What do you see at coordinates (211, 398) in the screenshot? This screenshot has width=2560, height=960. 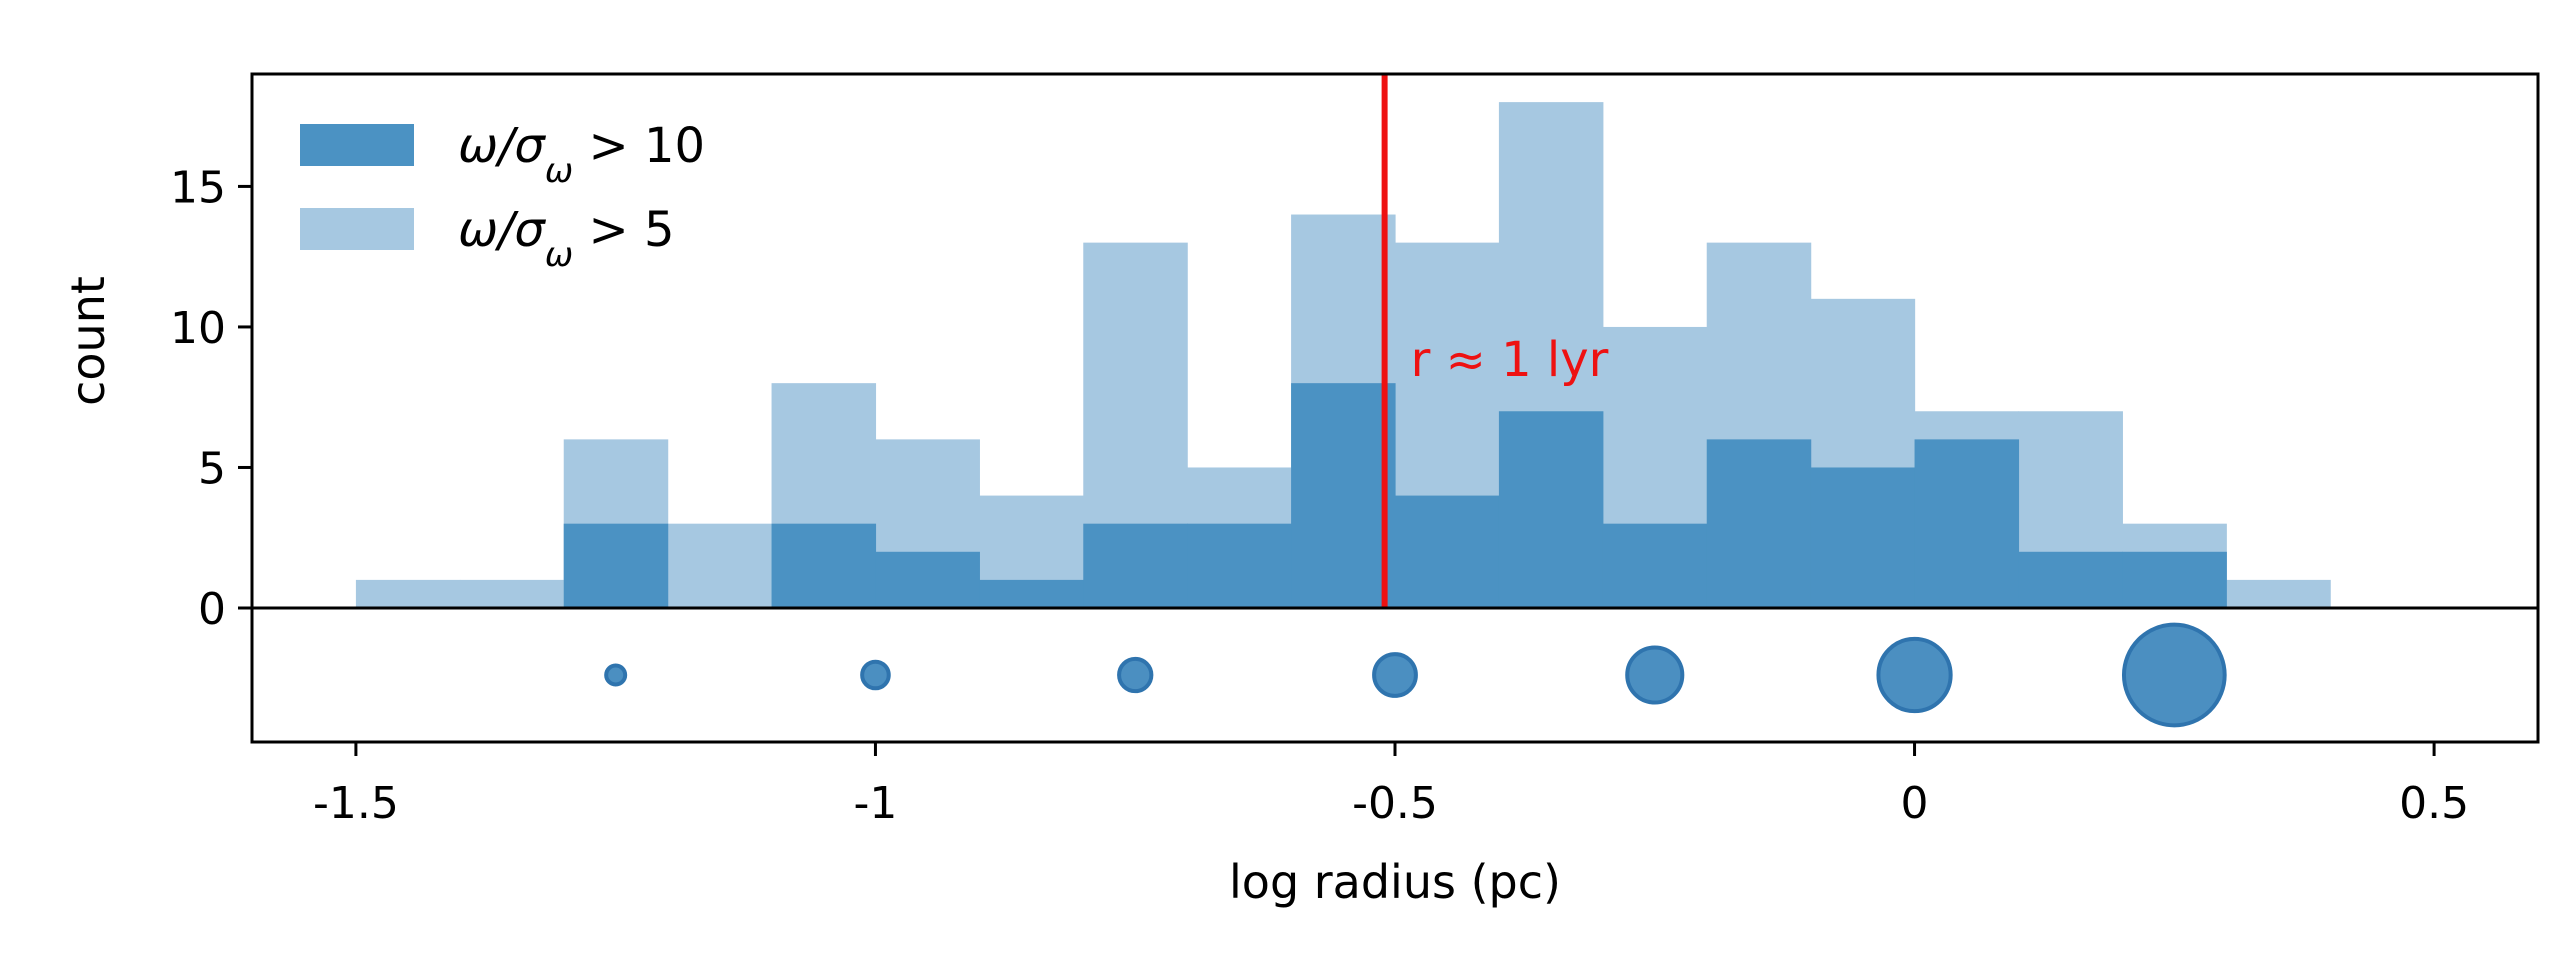 I see `y-axis: 0 5 10 15` at bounding box center [211, 398].